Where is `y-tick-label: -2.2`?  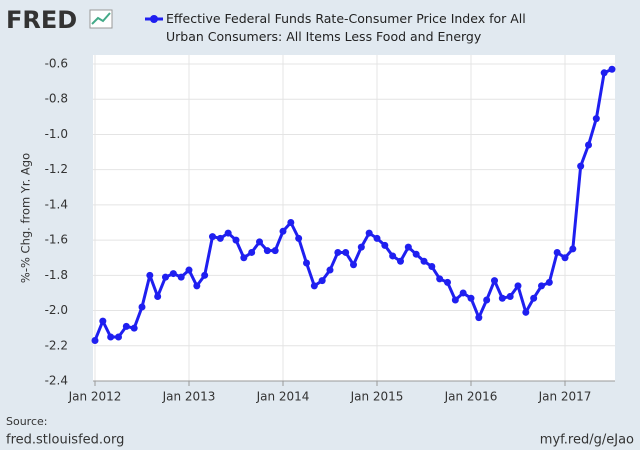
y-tick-label: -2.2 is located at coordinates (56, 345).